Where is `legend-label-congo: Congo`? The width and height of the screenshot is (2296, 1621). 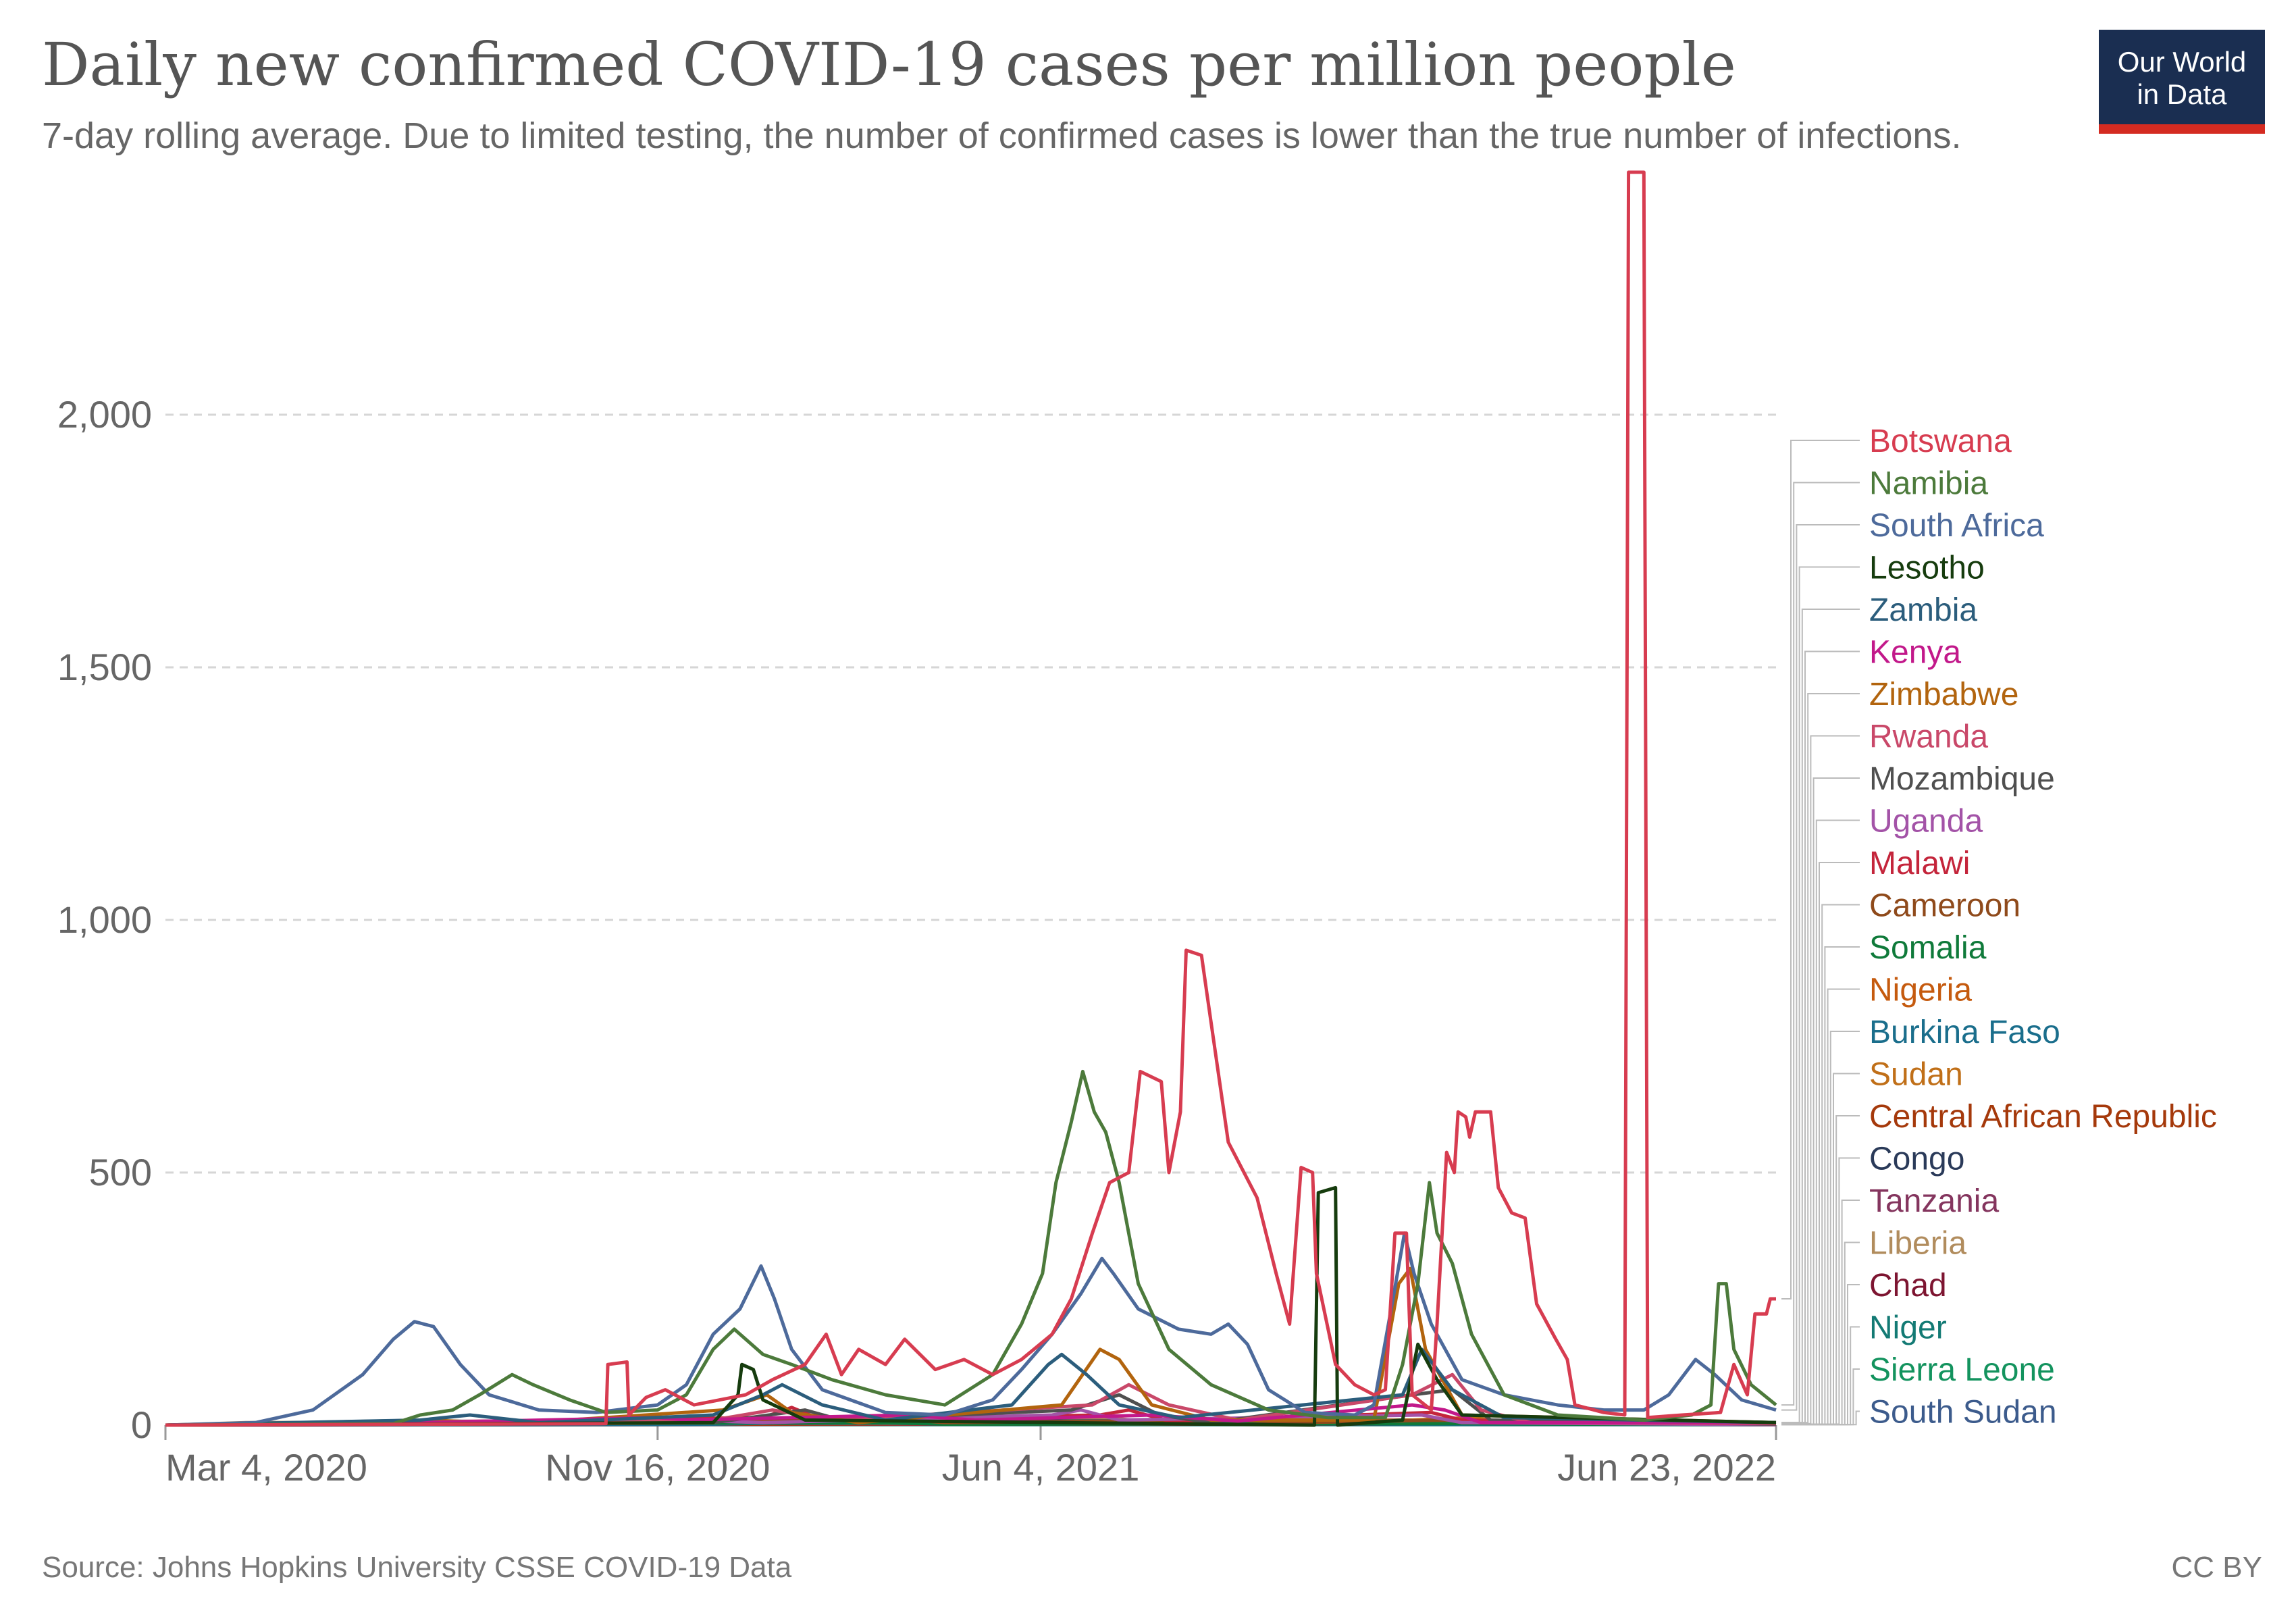 legend-label-congo: Congo is located at coordinates (1916, 1159).